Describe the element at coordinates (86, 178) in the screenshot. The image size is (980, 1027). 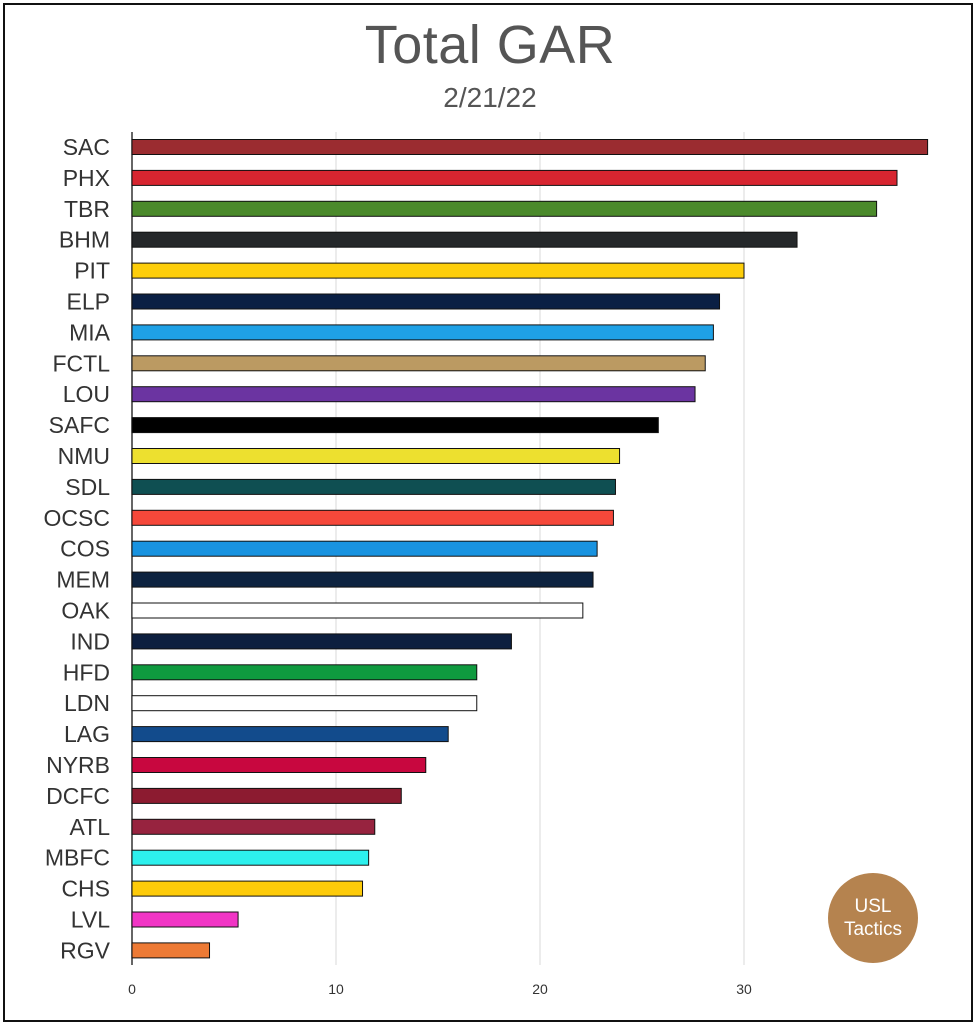
I see `category-label-phx: PHX` at that location.